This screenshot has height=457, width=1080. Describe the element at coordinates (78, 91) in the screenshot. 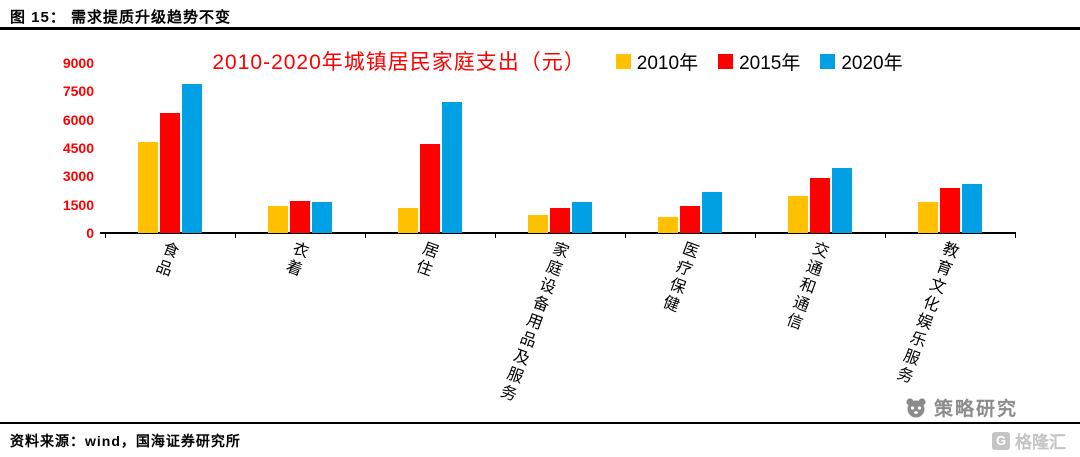

I see `y-axis-tick-label: 7500` at that location.